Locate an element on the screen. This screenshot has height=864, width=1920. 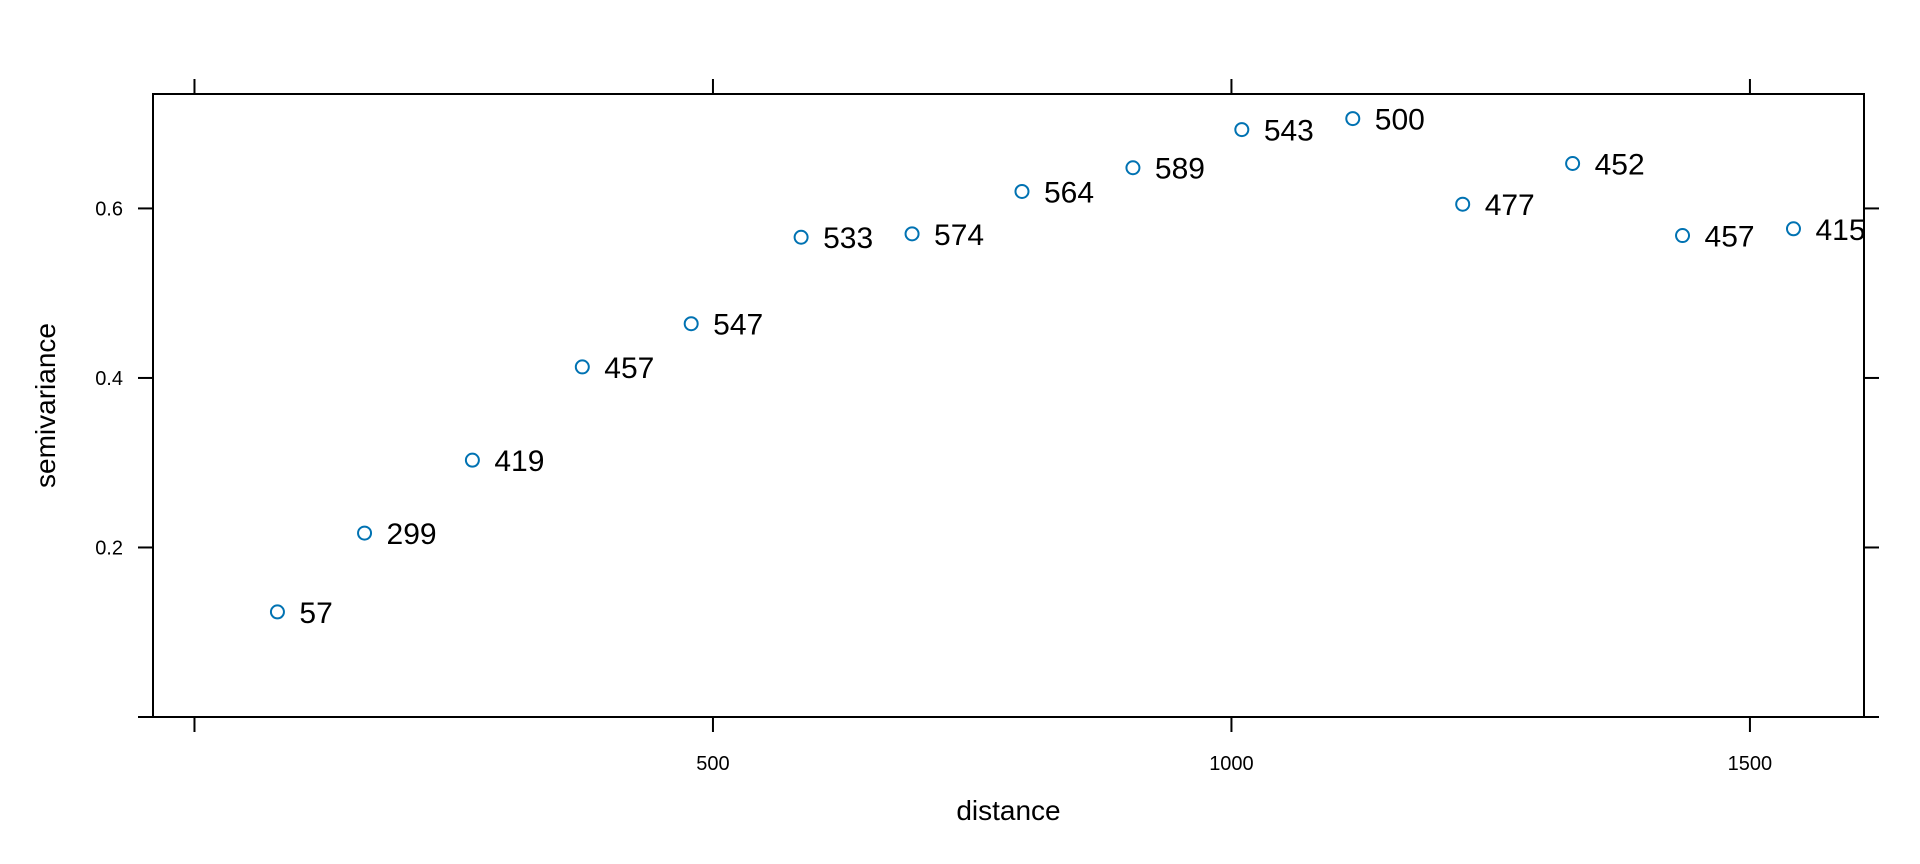
y-tick-label-1: 0.2 is located at coordinates (109, 548).